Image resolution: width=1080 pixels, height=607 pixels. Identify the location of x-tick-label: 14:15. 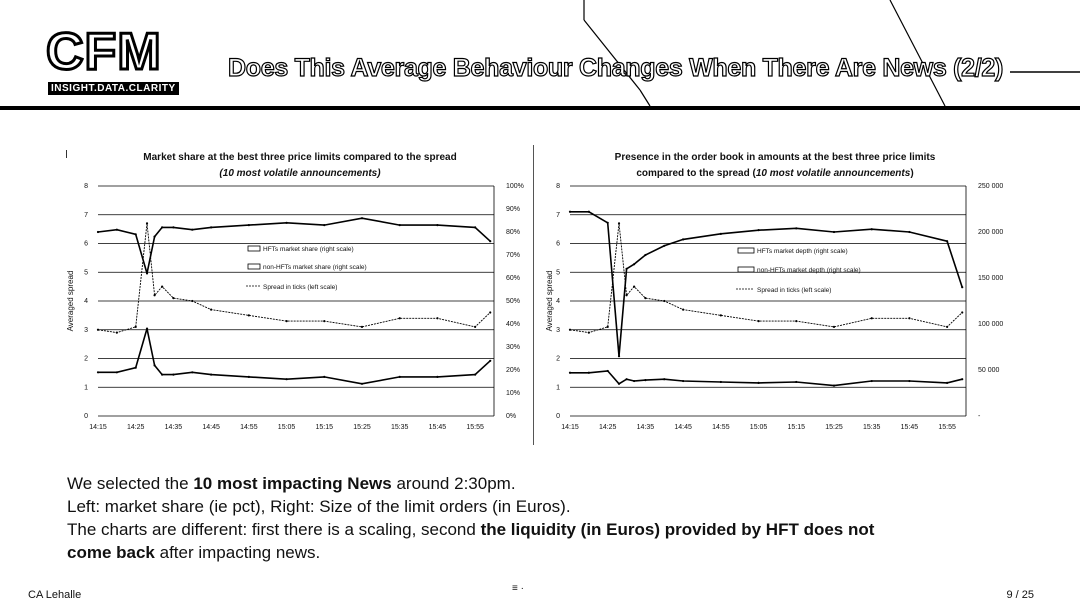
(570, 427).